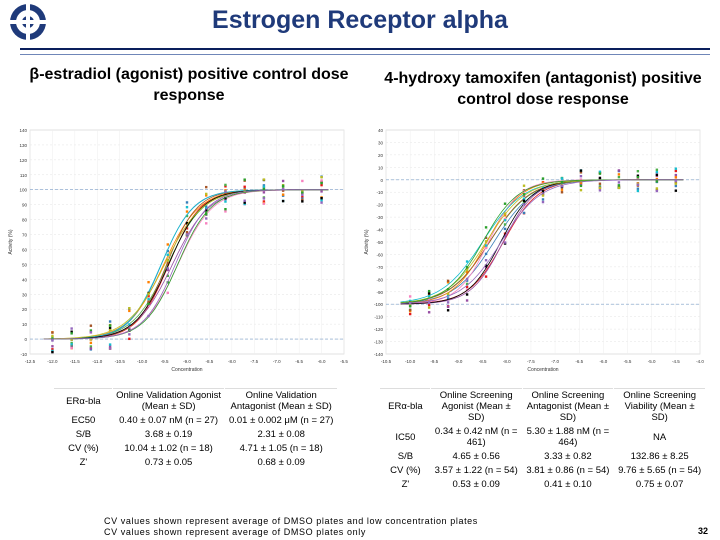  Describe the element at coordinates (25, 205) in the screenshot. I see `y-tick-label: 90` at that location.